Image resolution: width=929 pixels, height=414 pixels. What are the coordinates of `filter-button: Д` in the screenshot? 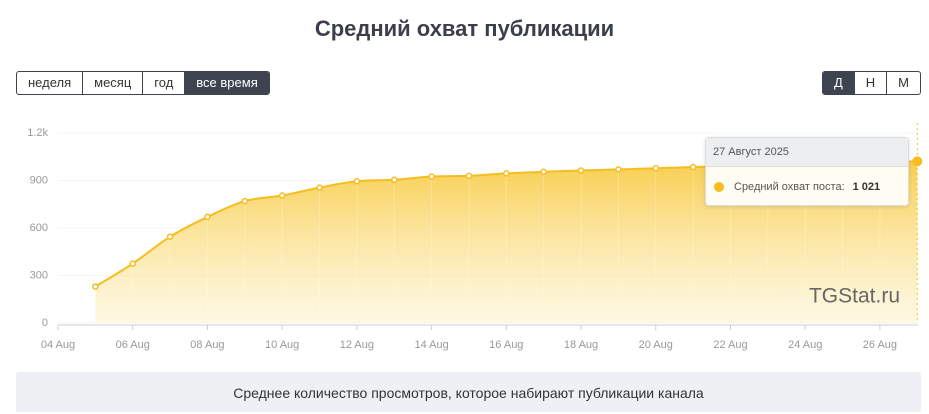 It's located at (838, 83).